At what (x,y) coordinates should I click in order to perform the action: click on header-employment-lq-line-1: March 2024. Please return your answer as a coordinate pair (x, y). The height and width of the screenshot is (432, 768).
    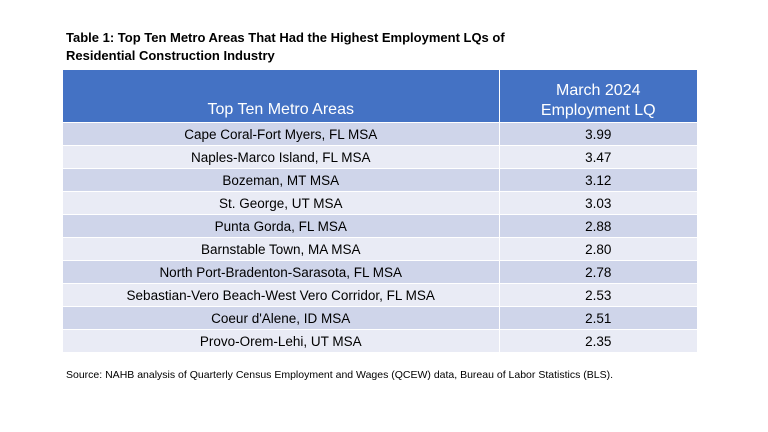
    Looking at the image, I should click on (598, 90).